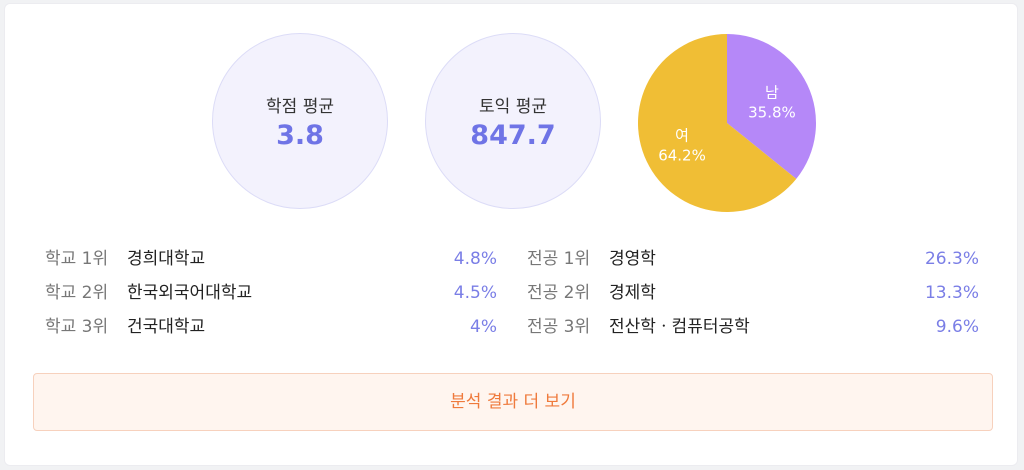 The height and width of the screenshot is (470, 1024). What do you see at coordinates (483, 327) in the screenshot?
I see `school-rank-percent: 4%` at bounding box center [483, 327].